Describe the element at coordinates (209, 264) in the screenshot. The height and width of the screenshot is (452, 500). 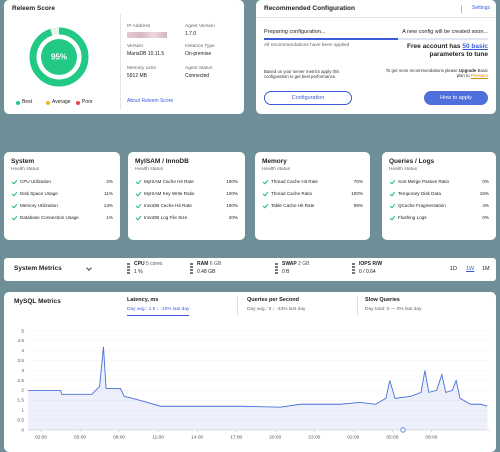
I see `metric-name: RAM 6 GB` at that location.